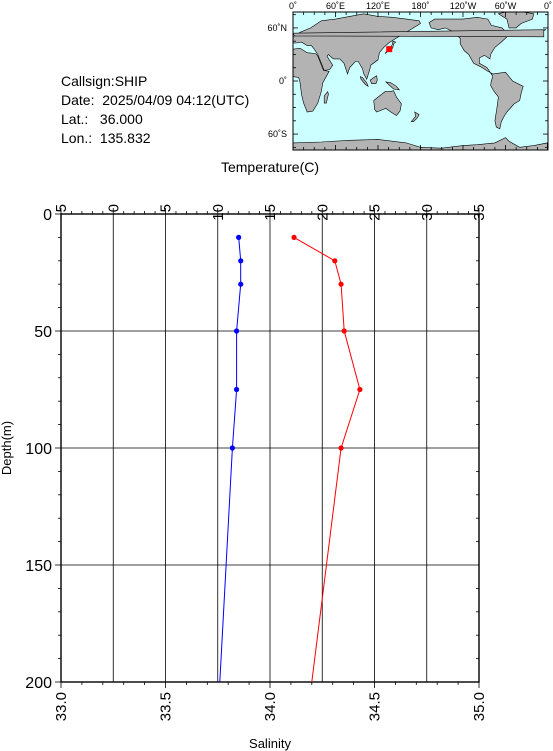  I want to click on temperature-tick-label: 10, so click(218, 212).